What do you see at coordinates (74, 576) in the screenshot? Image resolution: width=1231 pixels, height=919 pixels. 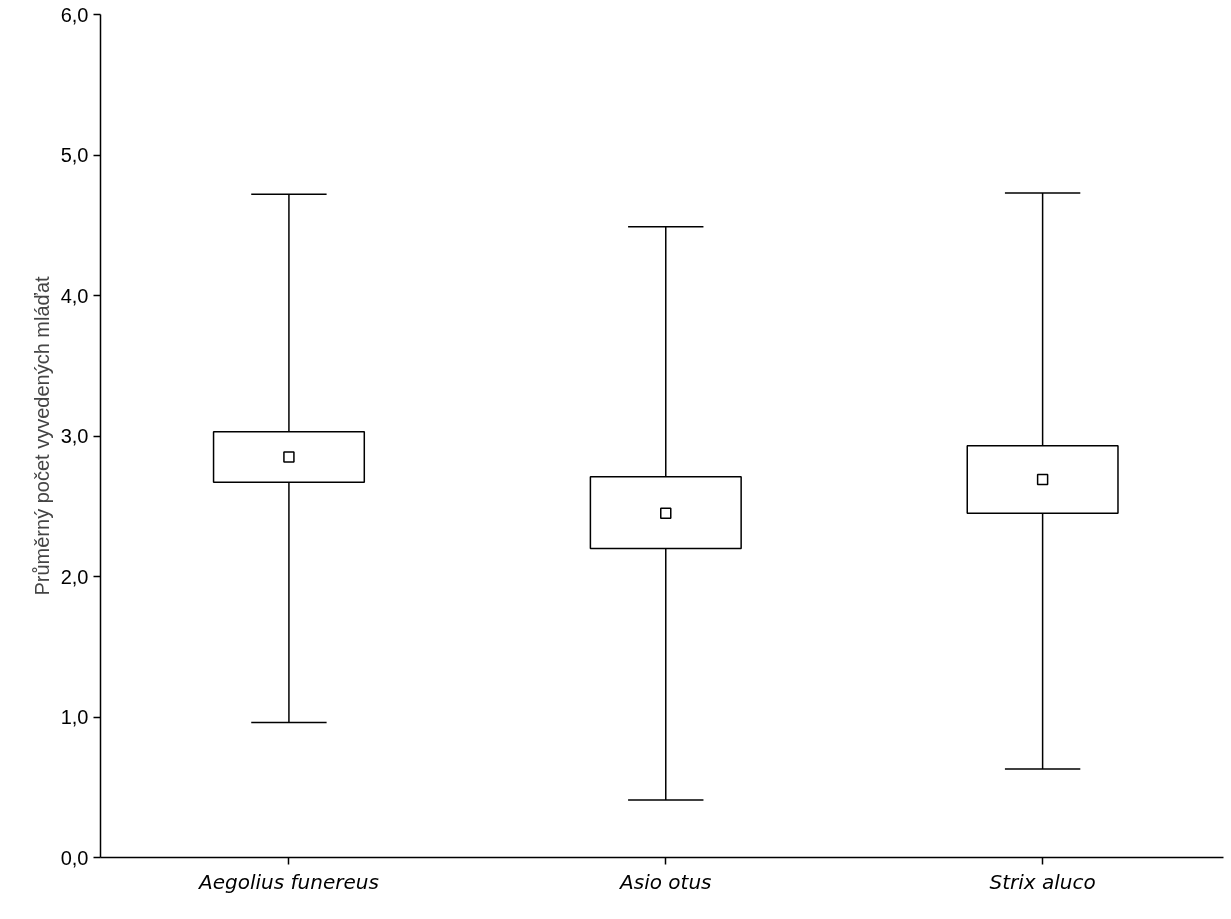 I see `y-tick-label: 2,0` at bounding box center [74, 576].